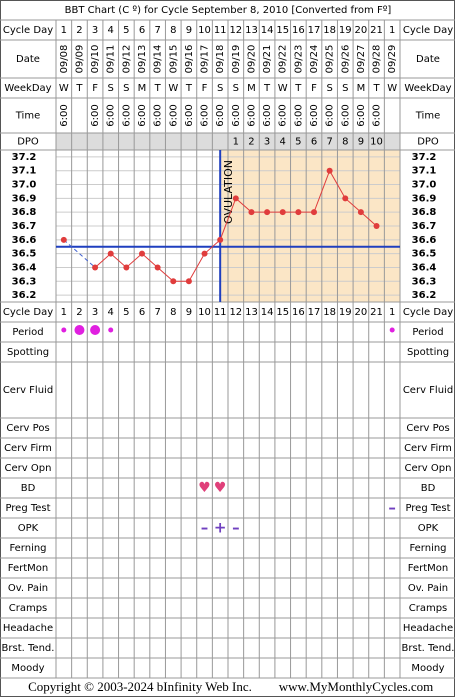  Describe the element at coordinates (236, 142) in the screenshot. I see `dpo-cell: 1` at that location.